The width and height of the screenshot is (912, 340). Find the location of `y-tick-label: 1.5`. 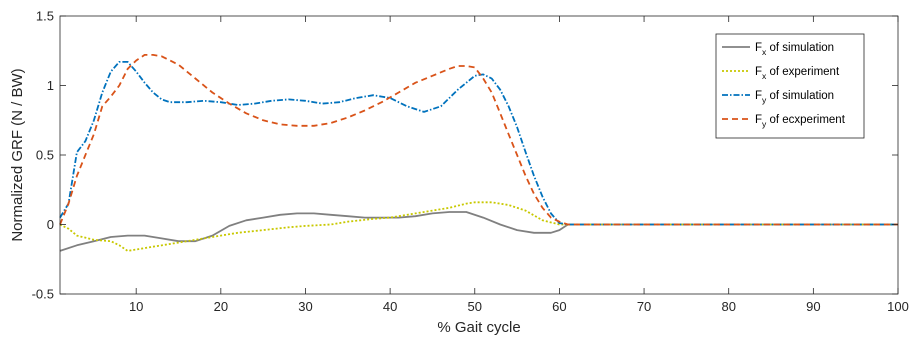

y-tick-label: 1.5 is located at coordinates (45, 16).